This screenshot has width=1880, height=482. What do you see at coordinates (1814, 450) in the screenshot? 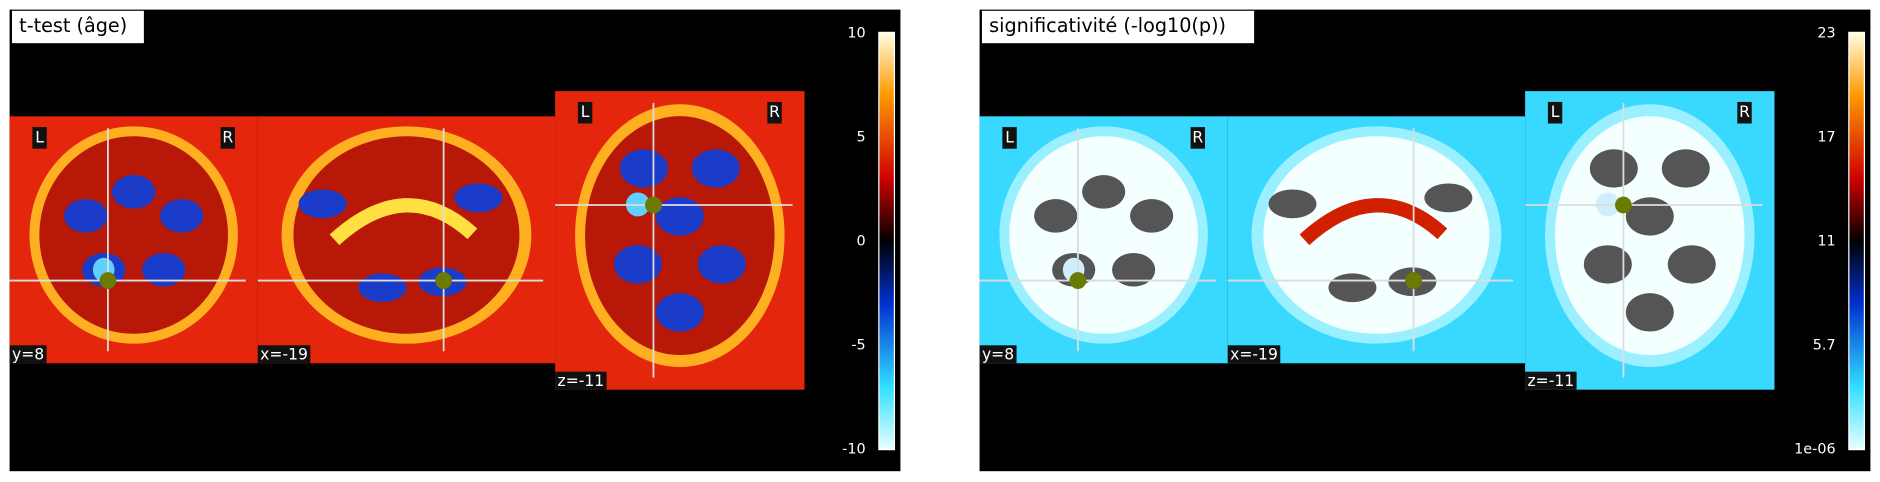
I see `colorbar-tick-label: 1e-06` at bounding box center [1814, 450].